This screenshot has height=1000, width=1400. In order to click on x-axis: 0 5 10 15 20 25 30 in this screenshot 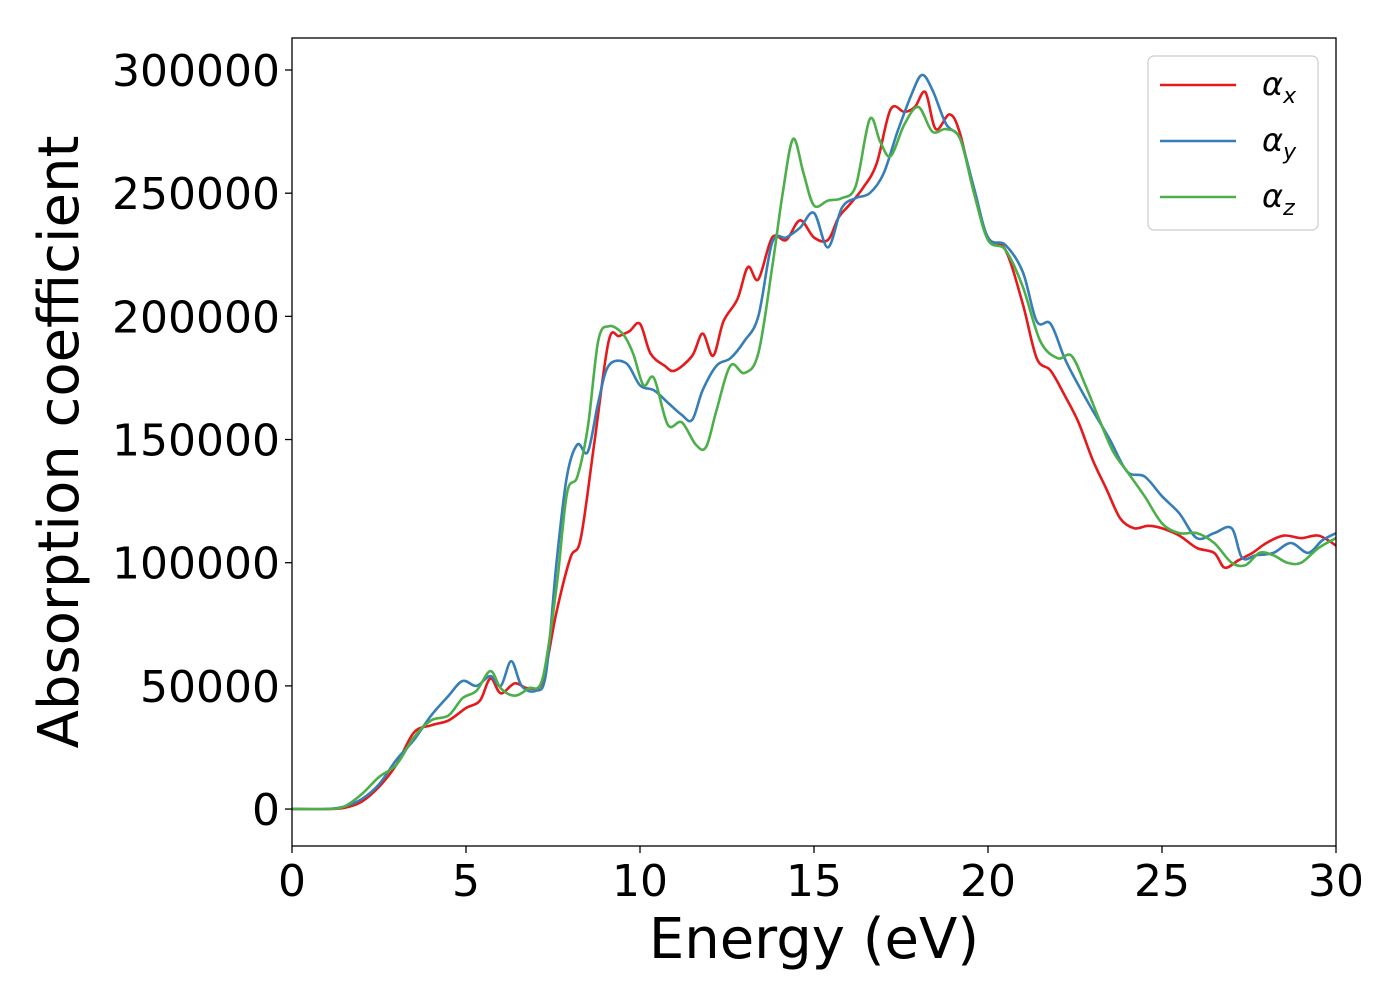, I will do `click(821, 876)`.